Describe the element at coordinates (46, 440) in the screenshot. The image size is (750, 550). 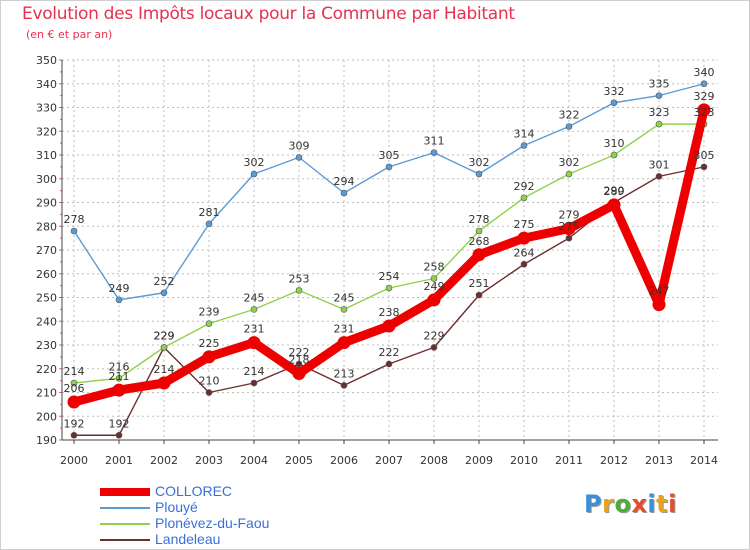
I see `y-tick-label: 190` at that location.